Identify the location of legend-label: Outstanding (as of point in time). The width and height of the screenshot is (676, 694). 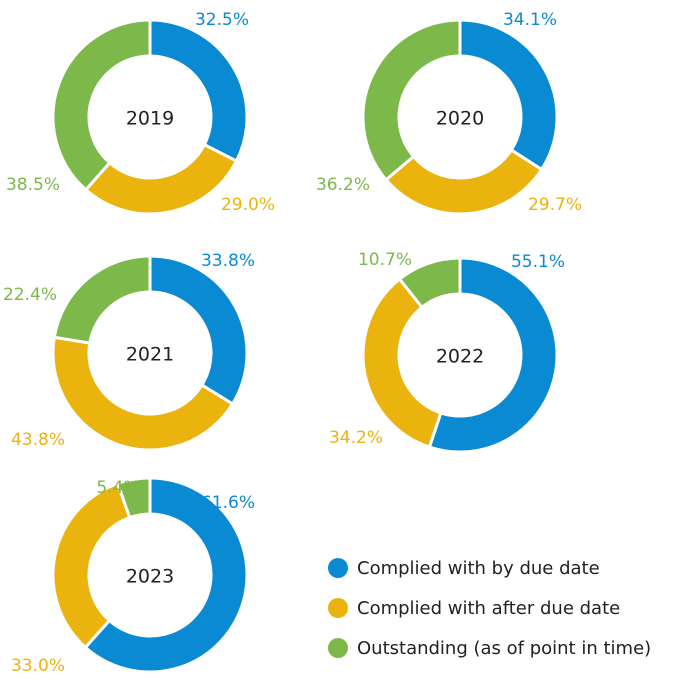
(504, 648).